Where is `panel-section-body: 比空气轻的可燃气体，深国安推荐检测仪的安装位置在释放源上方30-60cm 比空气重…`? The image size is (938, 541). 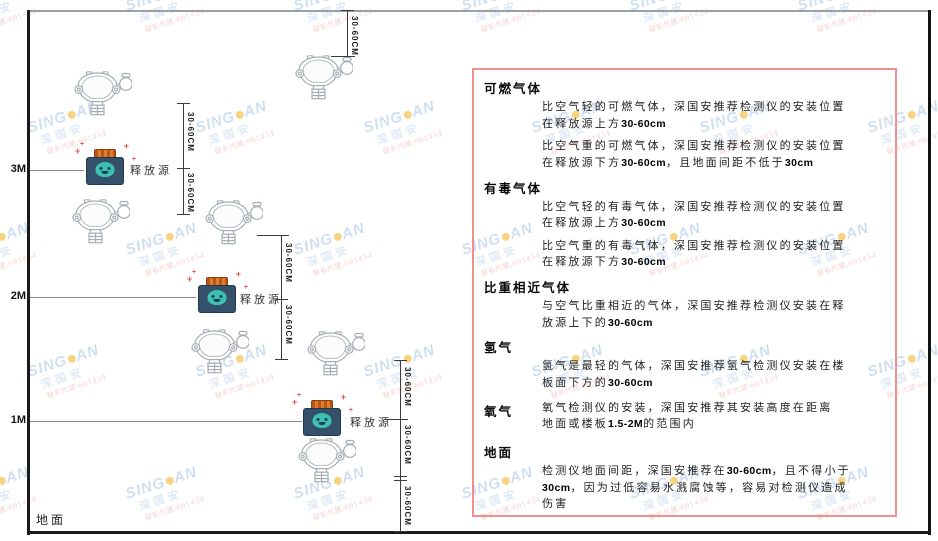 panel-section-body: 比空气轻的可燃气体，深国安推荐检测仪的安装位置在释放源上方30-60cm 比空气重… is located at coordinates (699, 135).